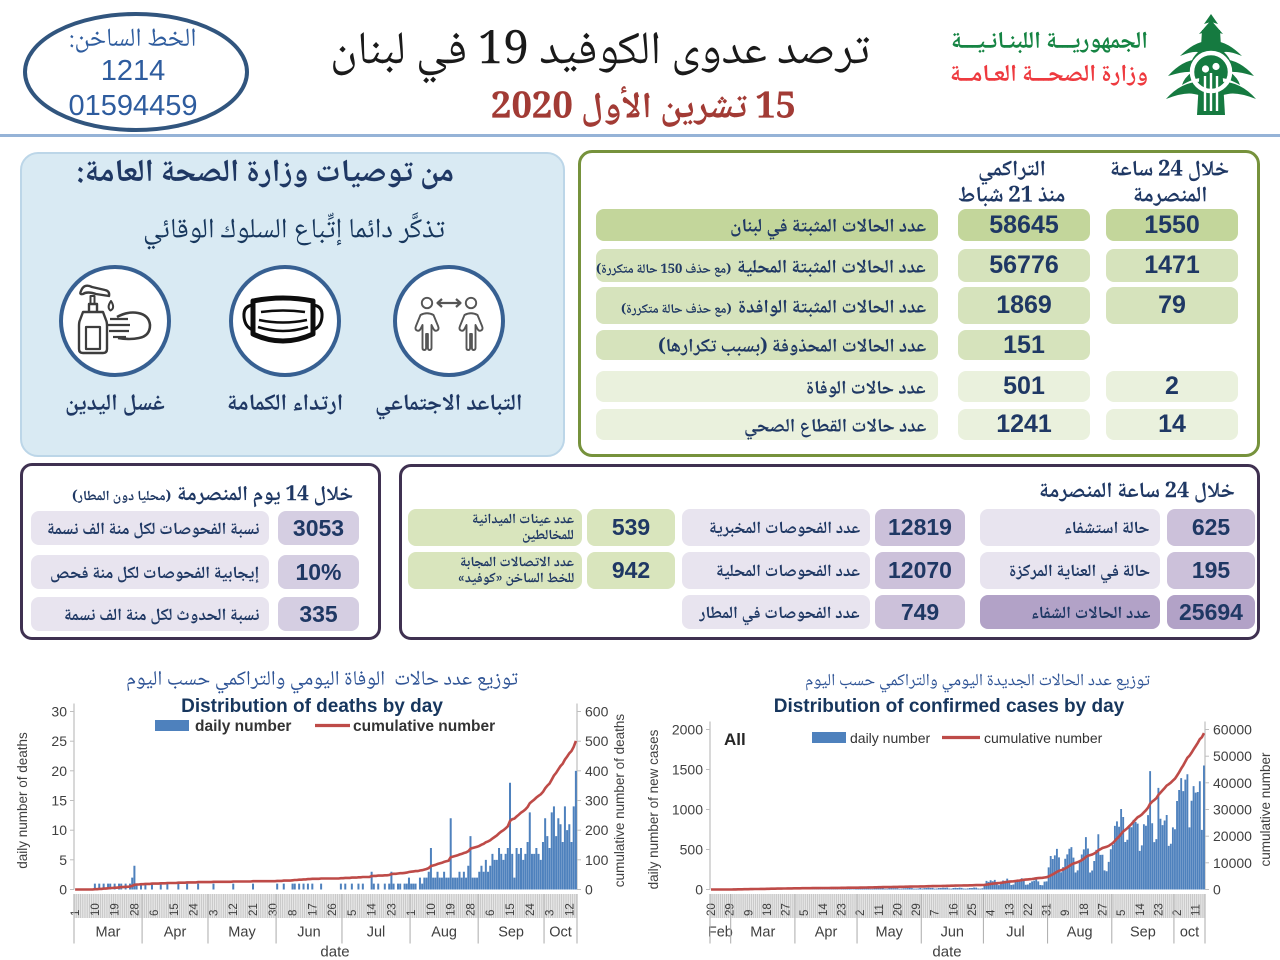  Describe the element at coordinates (560, 933) in the screenshot. I see `svg-text: Oct` at that location.